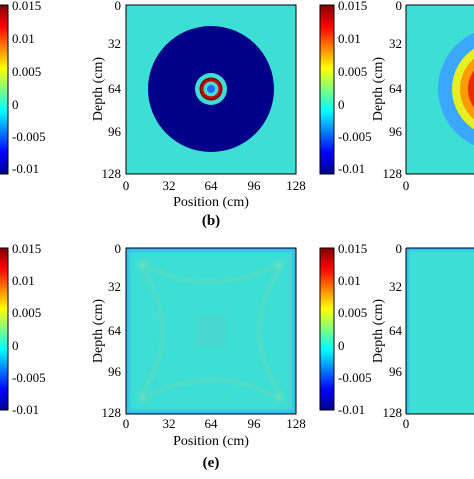 The width and height of the screenshot is (474, 479). What do you see at coordinates (151, 331) in the screenshot?
I see `heatmap-arc-left` at bounding box center [151, 331].